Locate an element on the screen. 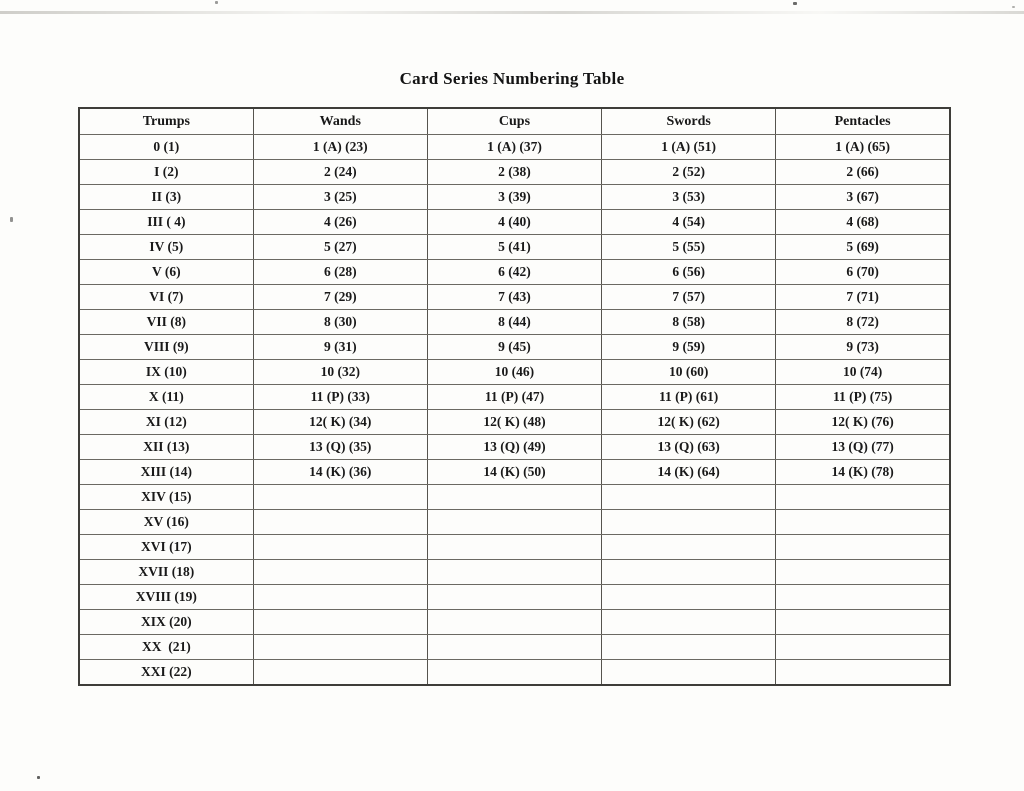  table-row: XVII (18) is located at coordinates (514, 572).